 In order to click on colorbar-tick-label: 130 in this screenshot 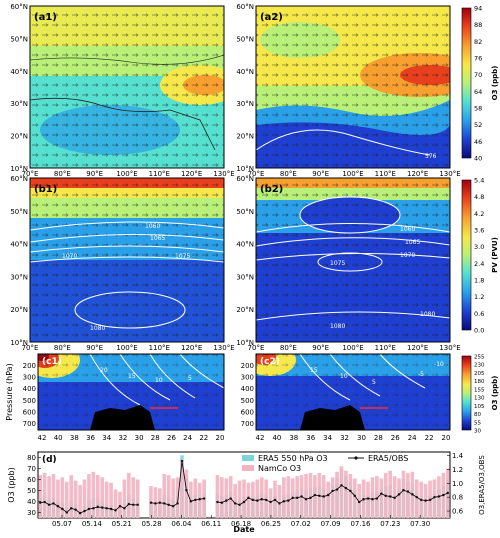, I will do `click(479, 399)`.